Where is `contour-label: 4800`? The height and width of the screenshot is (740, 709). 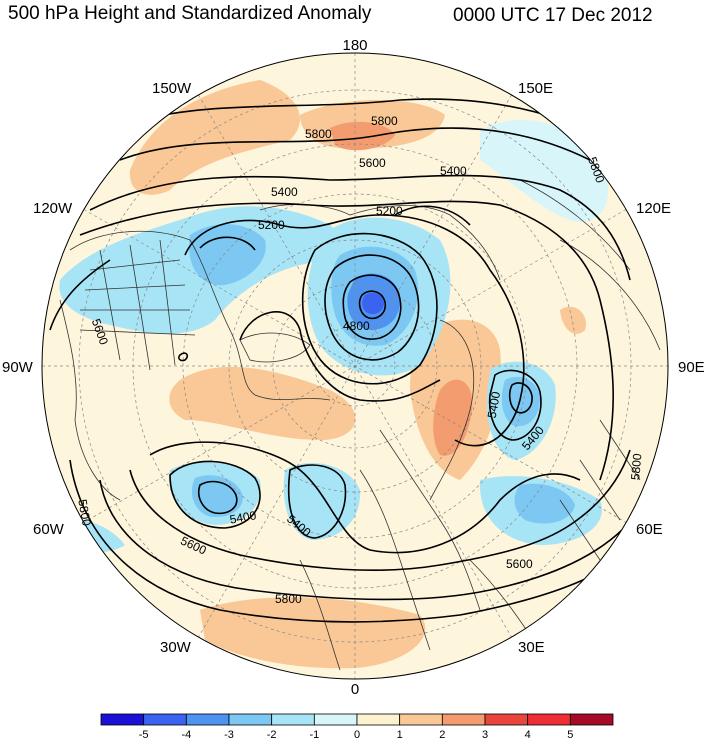
contour-label: 4800 is located at coordinates (356, 326).